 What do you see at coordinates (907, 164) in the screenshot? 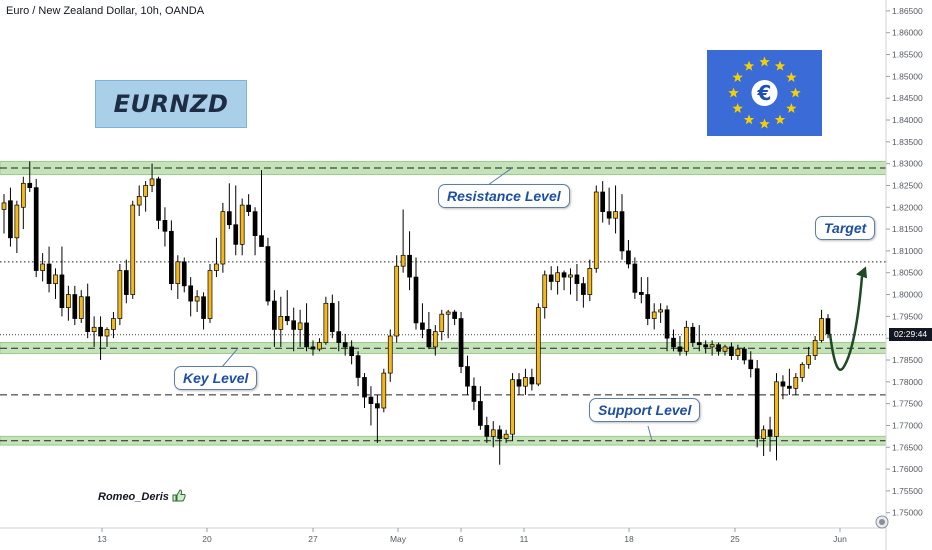
I see `y-tick-label: 1.83000` at bounding box center [907, 164].